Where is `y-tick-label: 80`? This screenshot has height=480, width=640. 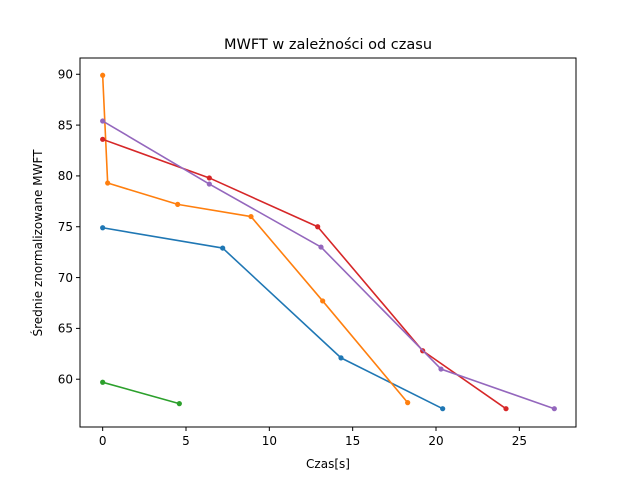
y-tick-label: 80 is located at coordinates (65, 176).